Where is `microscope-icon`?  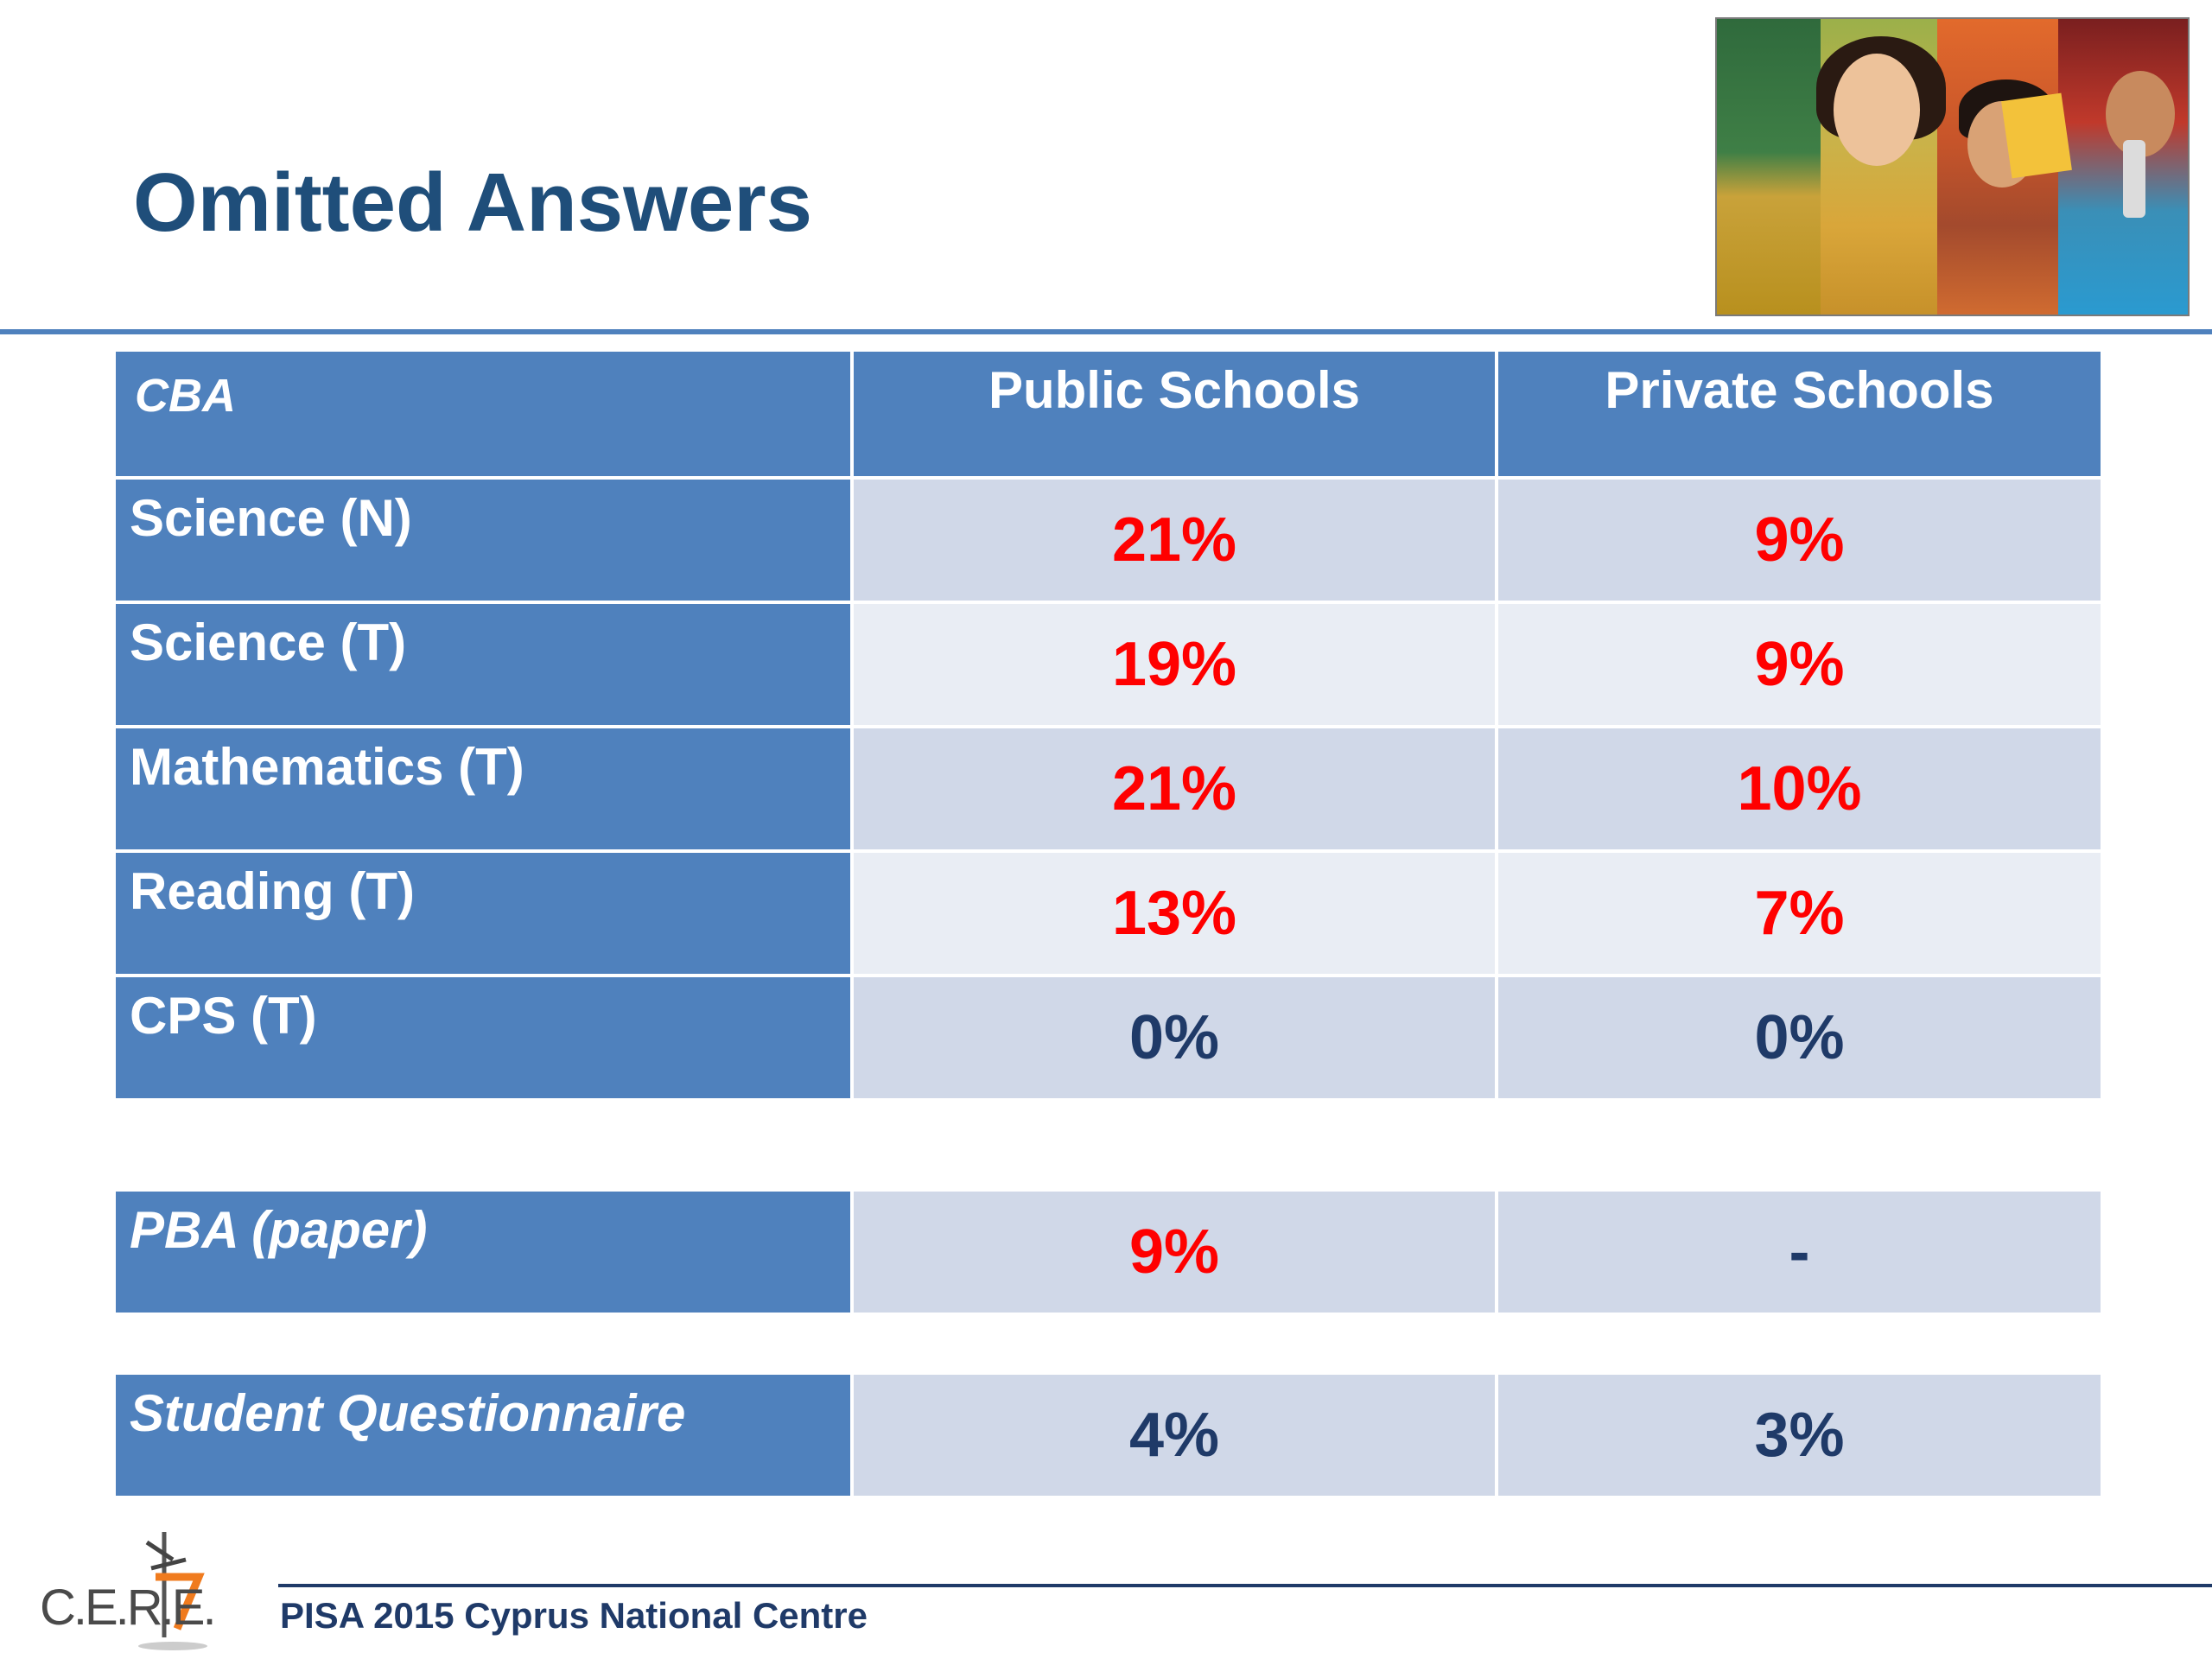 microscope-icon is located at coordinates (2134, 179).